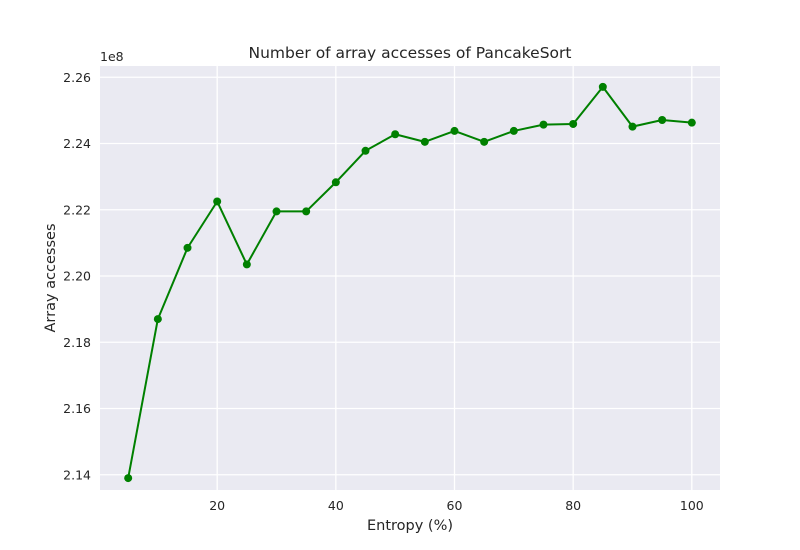 This screenshot has height=550, width=800. I want to click on y-tick-label: 2.26, so click(77, 77).